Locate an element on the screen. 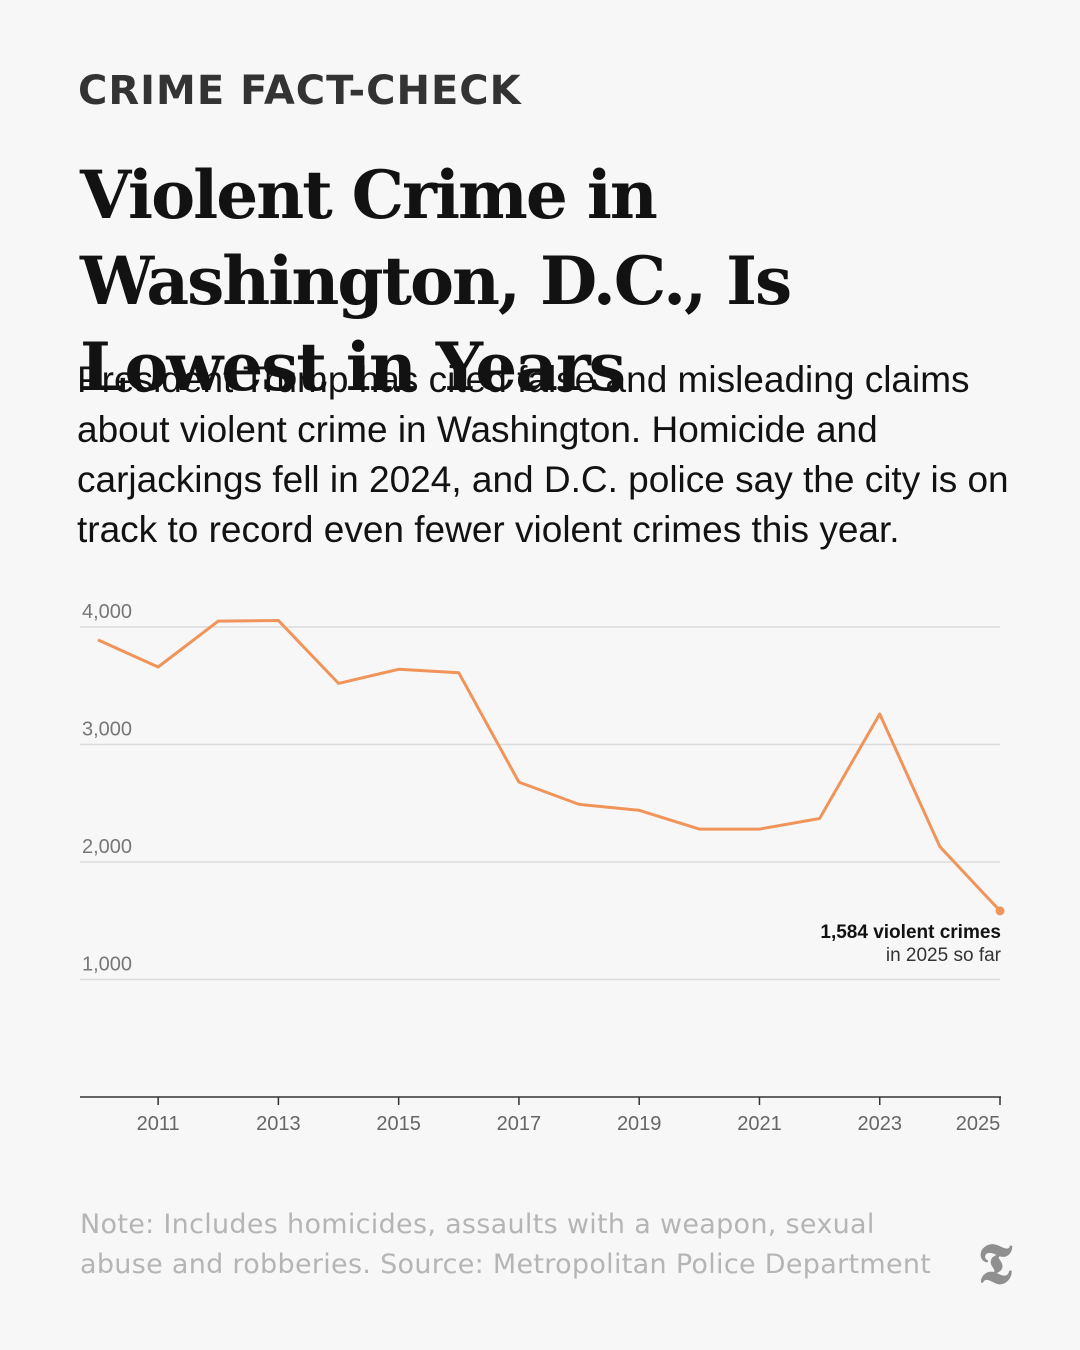 The width and height of the screenshot is (1080, 1350). x-tick-label: 2017 is located at coordinates (519, 1124).